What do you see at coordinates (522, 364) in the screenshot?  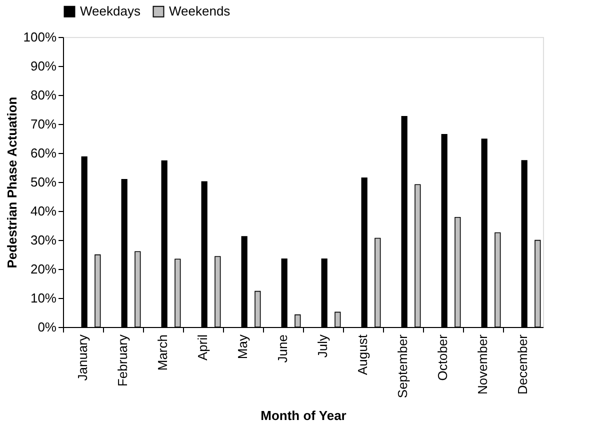 I see `x-tick-label: December` at bounding box center [522, 364].